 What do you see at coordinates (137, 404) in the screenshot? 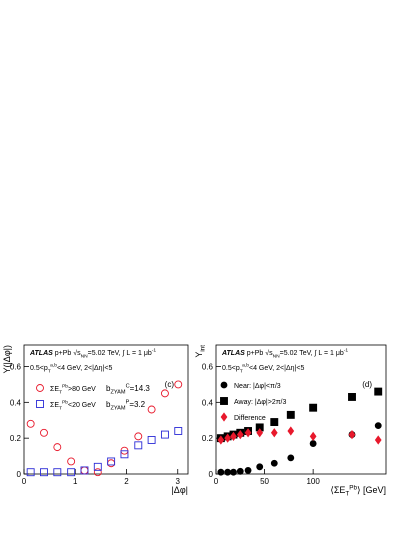
I see `text-part: =3.2` at bounding box center [137, 404].